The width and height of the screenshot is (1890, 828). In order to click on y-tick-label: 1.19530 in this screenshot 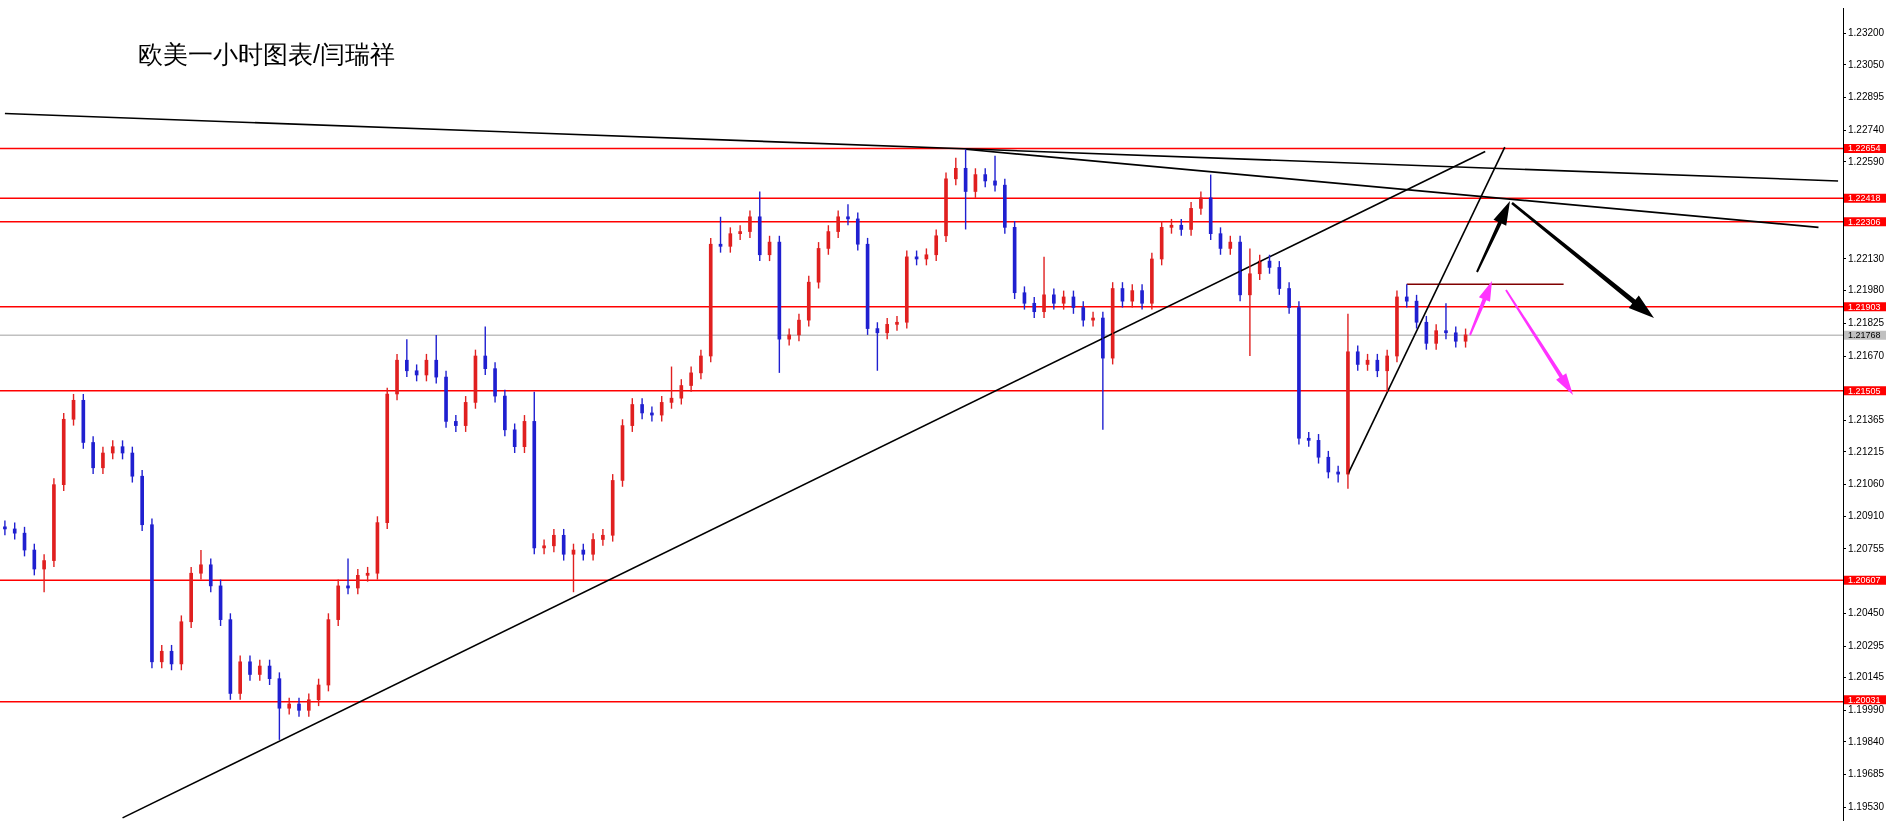, I will do `click(1866, 807)`.